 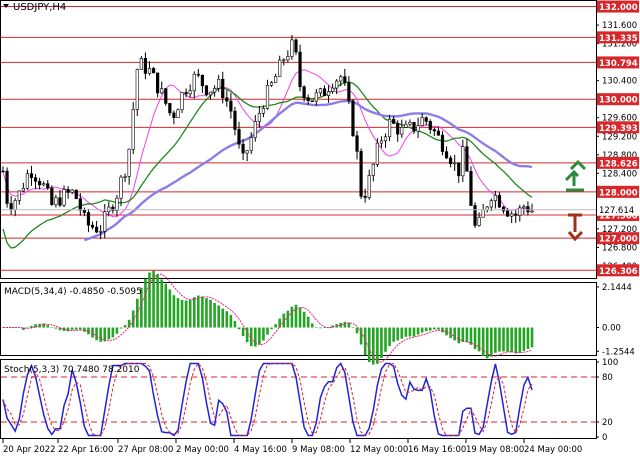 I want to click on price-tick-label: 128.400, so click(x=619, y=174).